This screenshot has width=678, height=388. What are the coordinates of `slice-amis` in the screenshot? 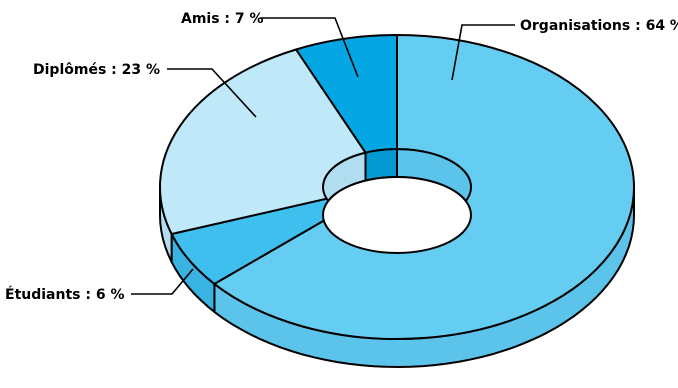 It's located at (346, 94).